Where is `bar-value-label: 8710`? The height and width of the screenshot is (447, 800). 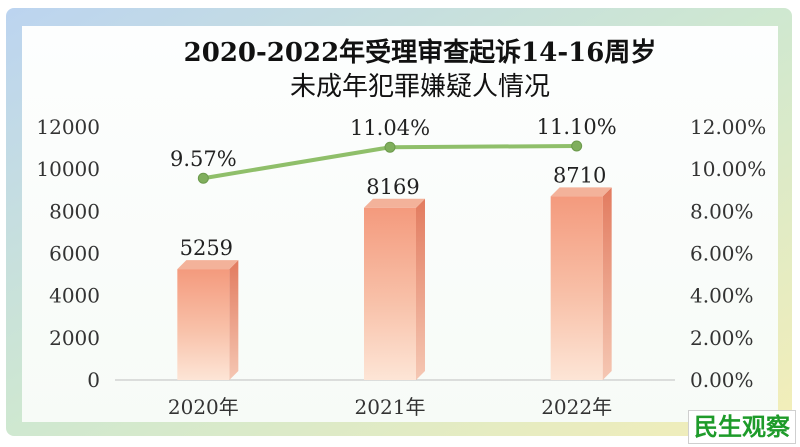
bar-value-label: 8710 is located at coordinates (579, 175).